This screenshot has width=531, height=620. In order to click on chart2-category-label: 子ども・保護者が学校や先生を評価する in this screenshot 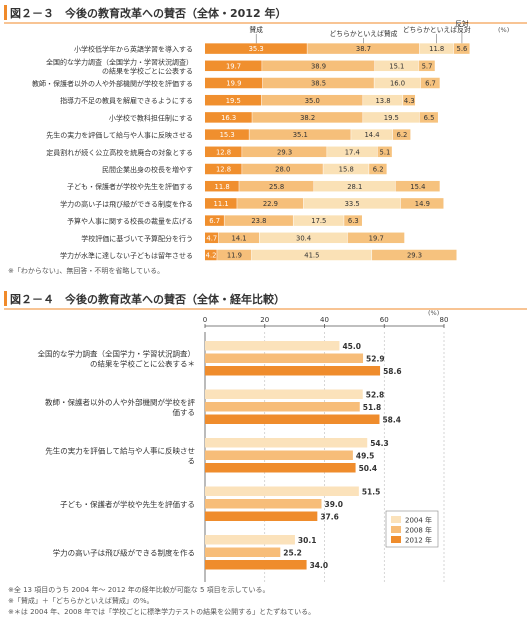, I will do `click(127, 504)`.